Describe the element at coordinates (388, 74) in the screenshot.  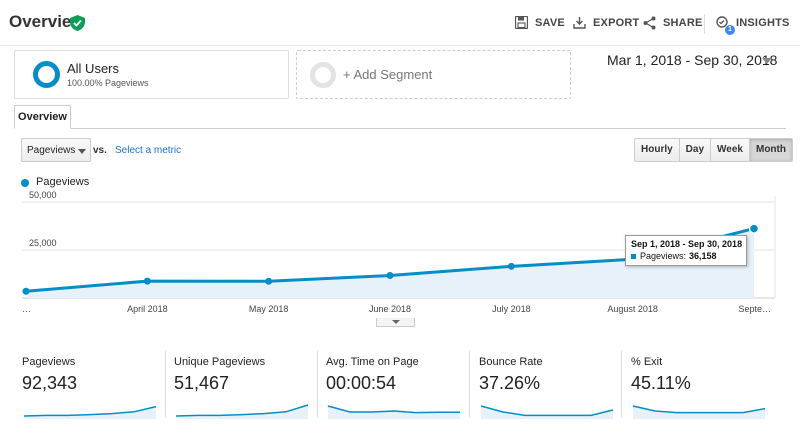
I see `add-segment-label: + Add Segment` at that location.